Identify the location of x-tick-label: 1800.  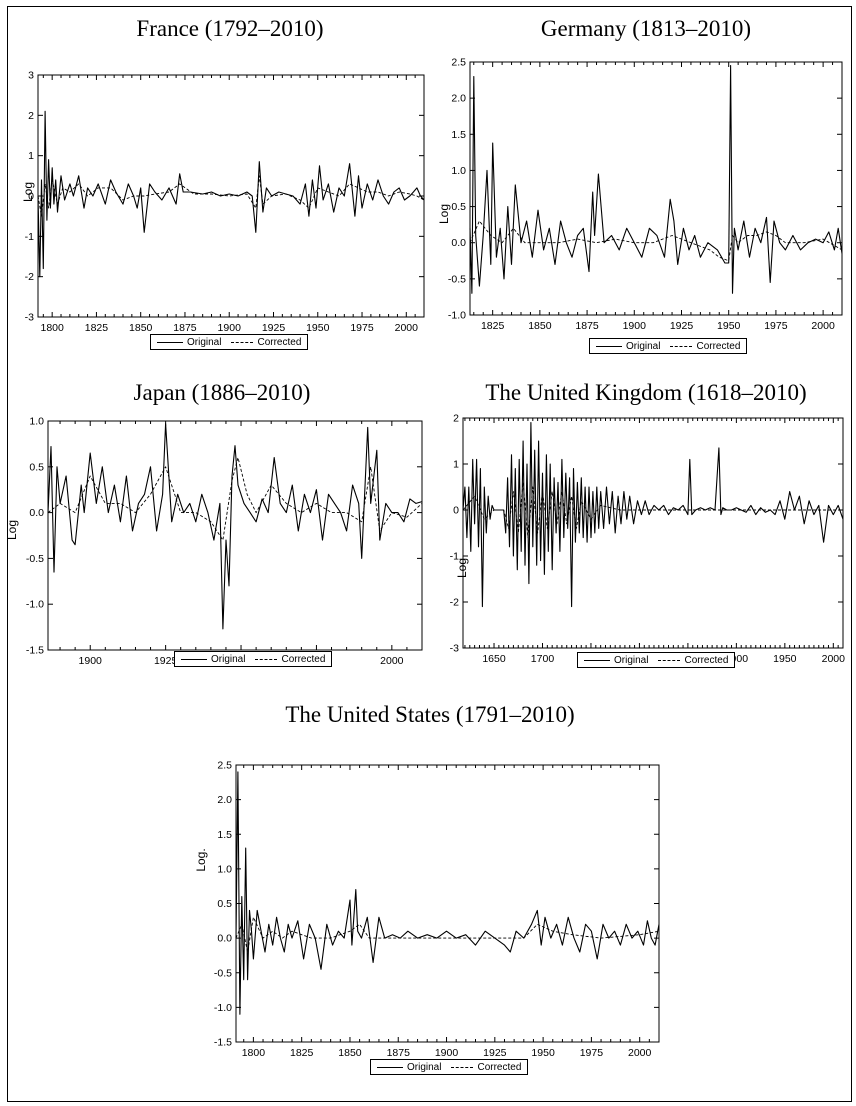
(254, 1053).